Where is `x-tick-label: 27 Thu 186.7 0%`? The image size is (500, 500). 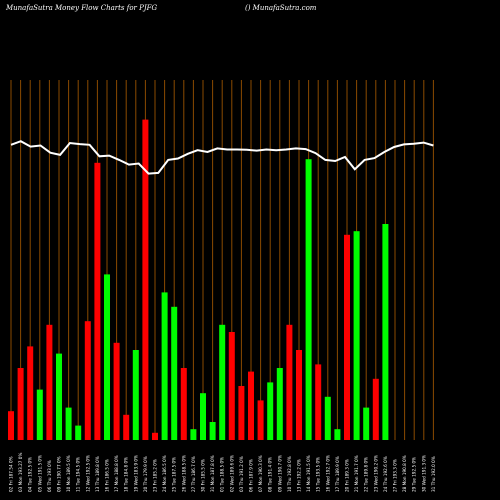 x-tick-label: 27 Thu 186.7 0% is located at coordinates (193, 474).